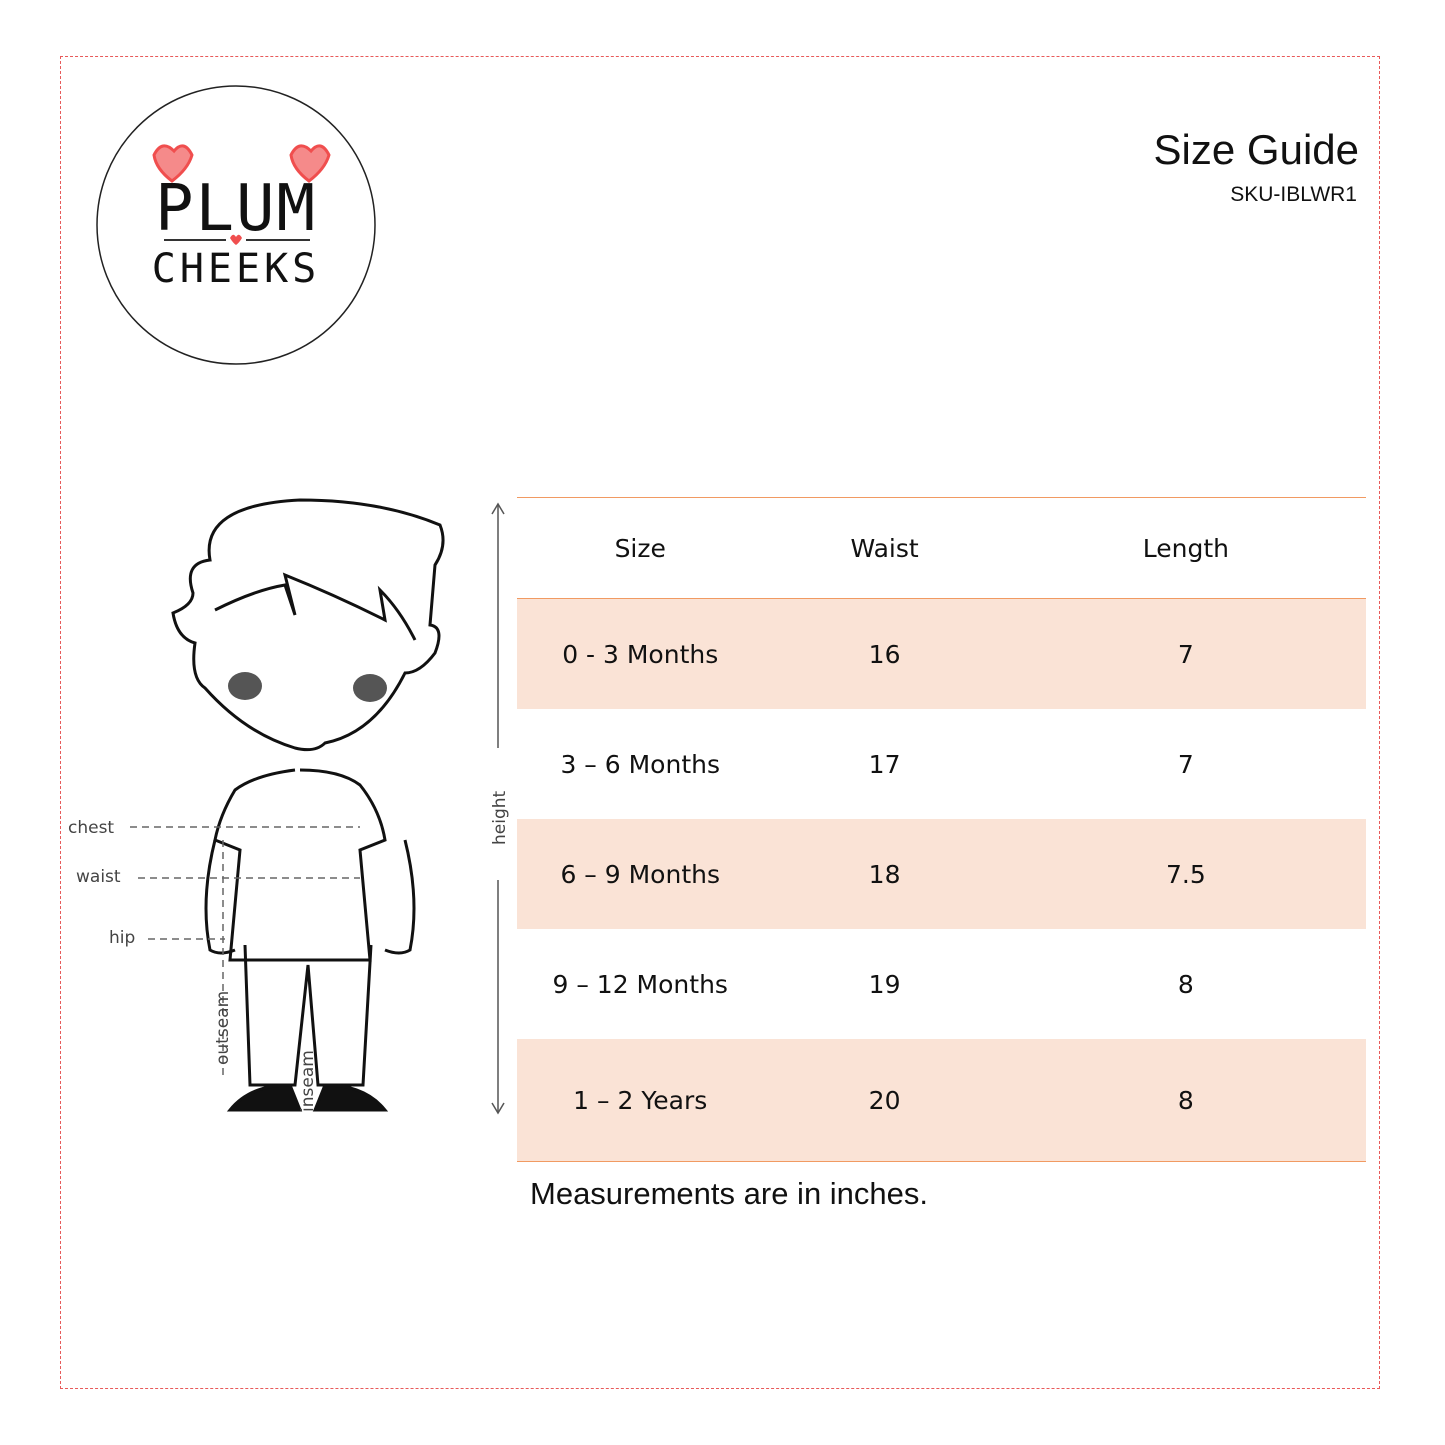  Describe the element at coordinates (122, 938) in the screenshot. I see `hip-label: hip` at that location.